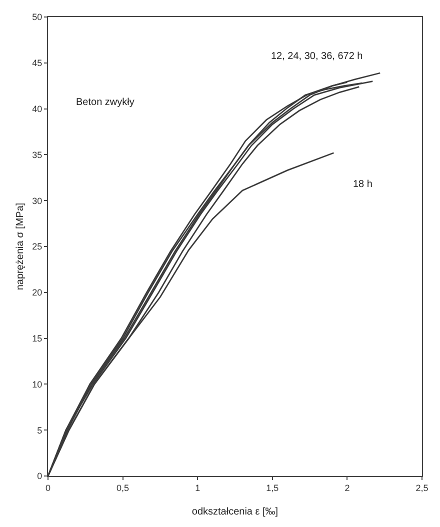 The height and width of the screenshot is (527, 440). What do you see at coordinates (37, 247) in the screenshot?
I see `y-tick-label: 25` at bounding box center [37, 247].